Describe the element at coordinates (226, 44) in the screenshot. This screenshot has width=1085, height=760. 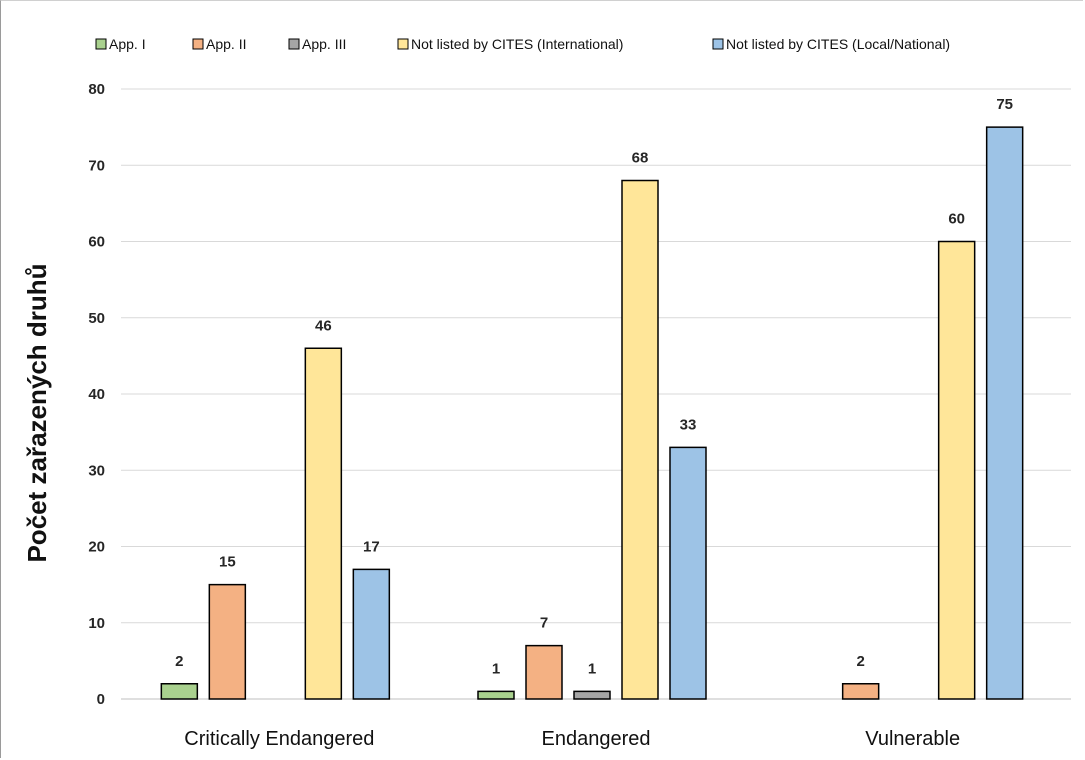
I see `legend-label: App. II` at that location.